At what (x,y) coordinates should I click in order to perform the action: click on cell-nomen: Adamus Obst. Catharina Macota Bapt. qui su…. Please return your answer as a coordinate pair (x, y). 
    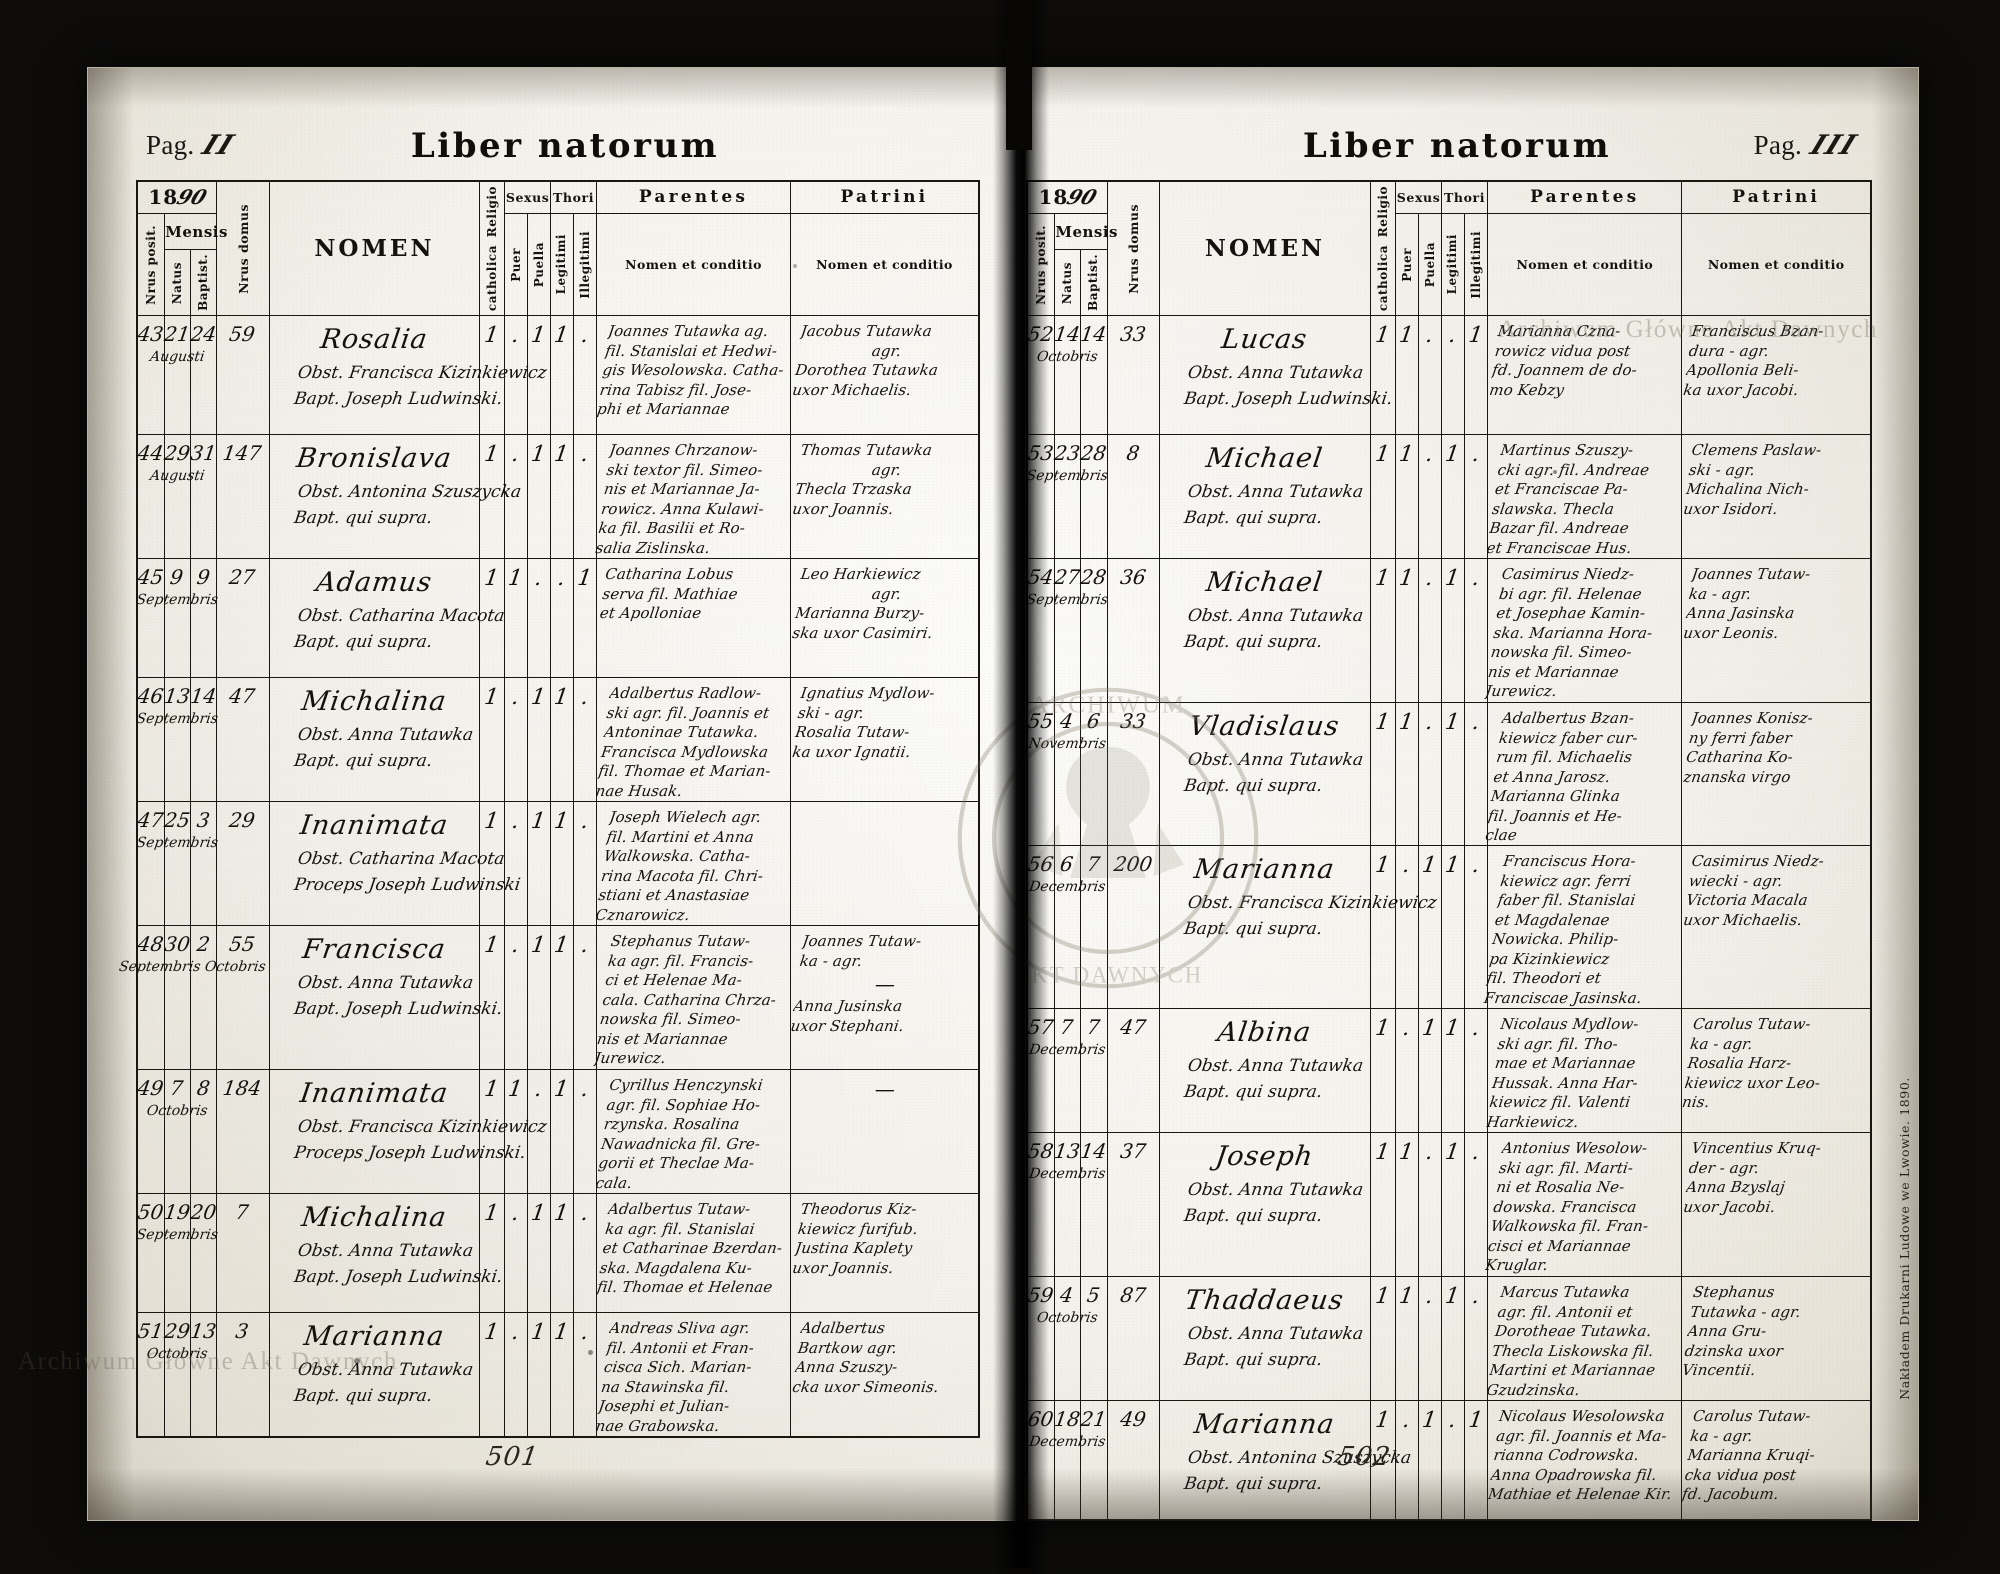
    Looking at the image, I should click on (387, 618).